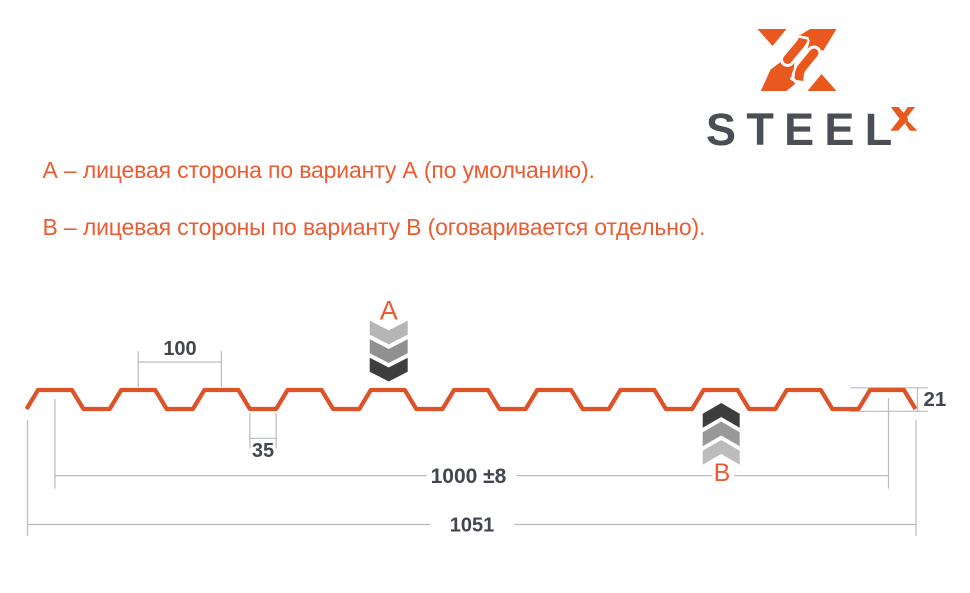 This screenshot has height=593, width=970. What do you see at coordinates (263, 451) in the screenshot?
I see `svg-text: 35` at bounding box center [263, 451].